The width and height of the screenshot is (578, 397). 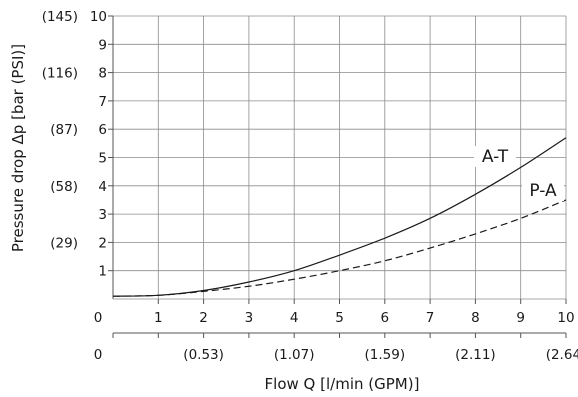 What do you see at coordinates (102, 215) in the screenshot?
I see `y-tick-label: 3` at bounding box center [102, 215].